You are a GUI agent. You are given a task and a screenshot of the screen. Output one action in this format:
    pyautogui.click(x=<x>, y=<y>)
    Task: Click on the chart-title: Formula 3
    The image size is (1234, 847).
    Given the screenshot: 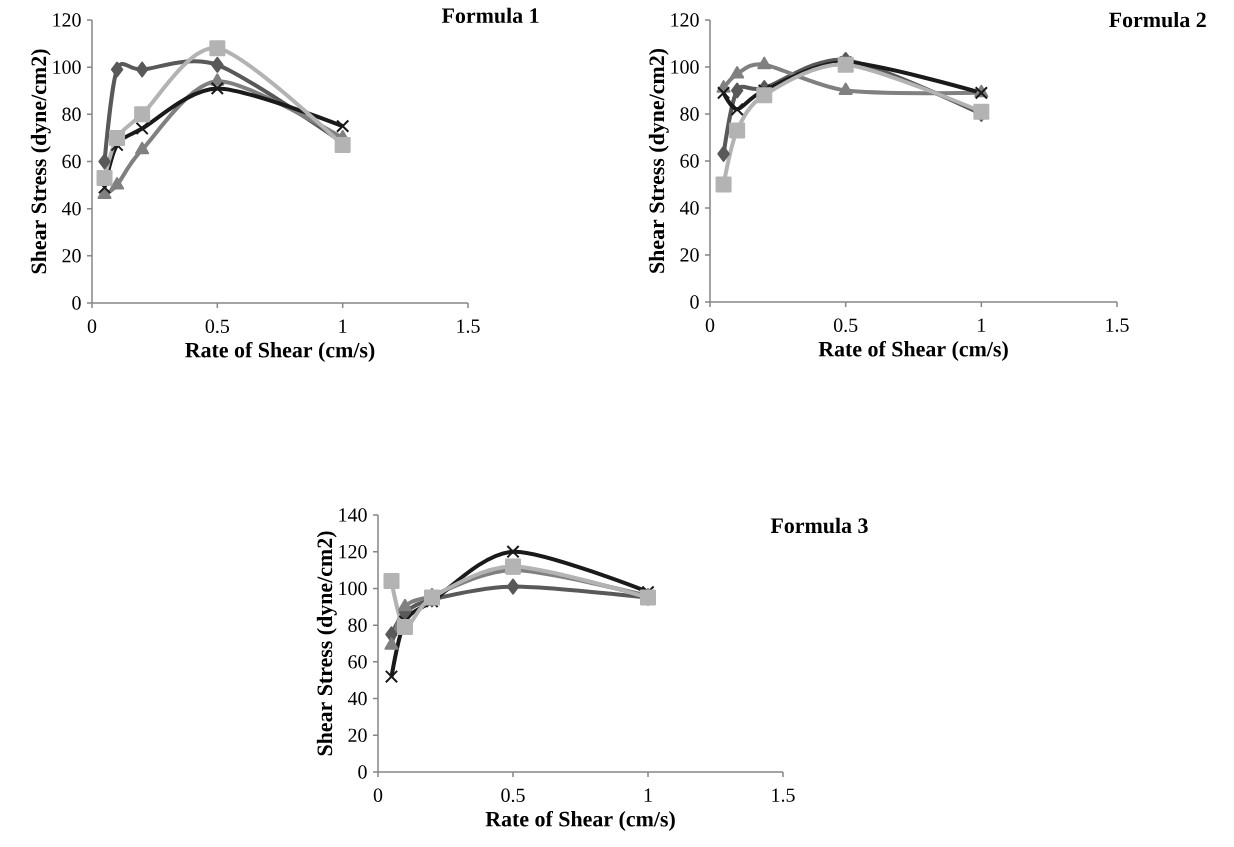 What is the action you would take?
    pyautogui.click(x=819, y=525)
    